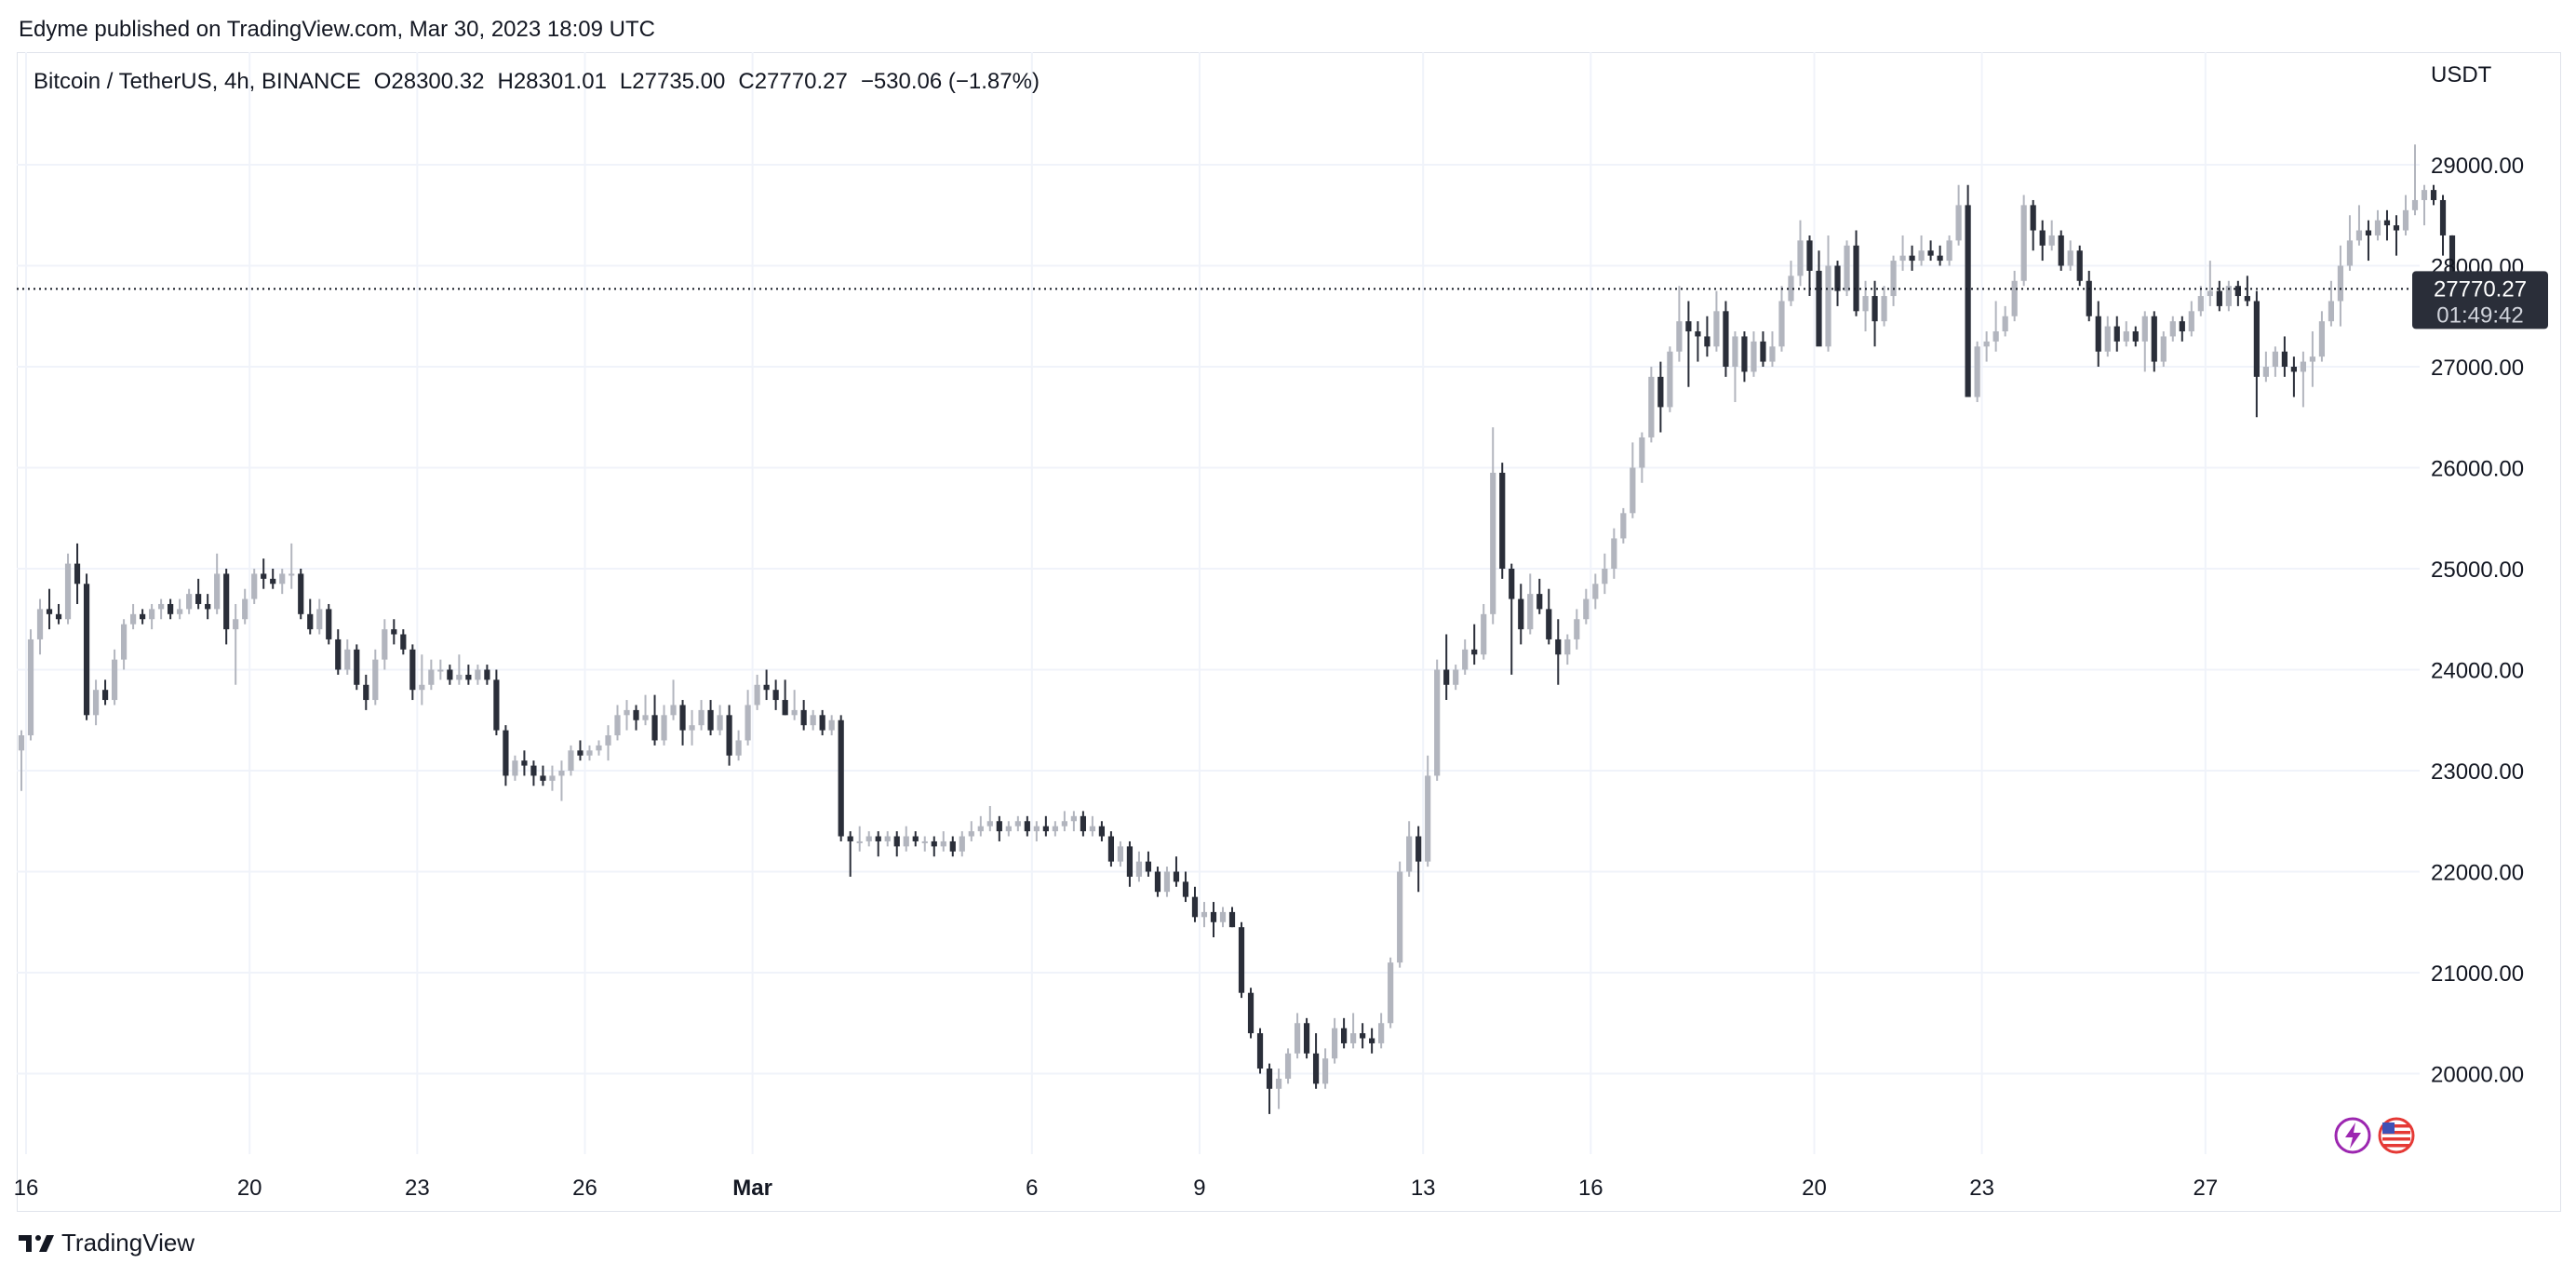 The width and height of the screenshot is (2576, 1277). Describe the element at coordinates (672, 81) in the screenshot. I see `legend-low: L27735.00` at that location.